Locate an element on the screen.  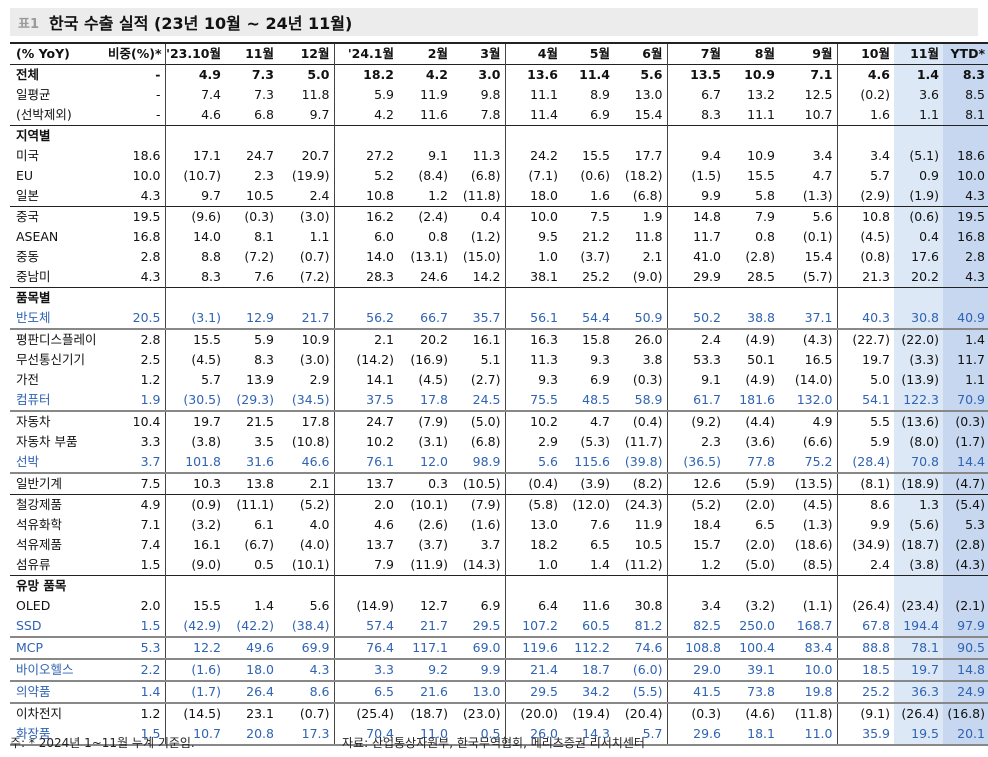
value-cell: 8.3 is located at coordinates (965, 74).